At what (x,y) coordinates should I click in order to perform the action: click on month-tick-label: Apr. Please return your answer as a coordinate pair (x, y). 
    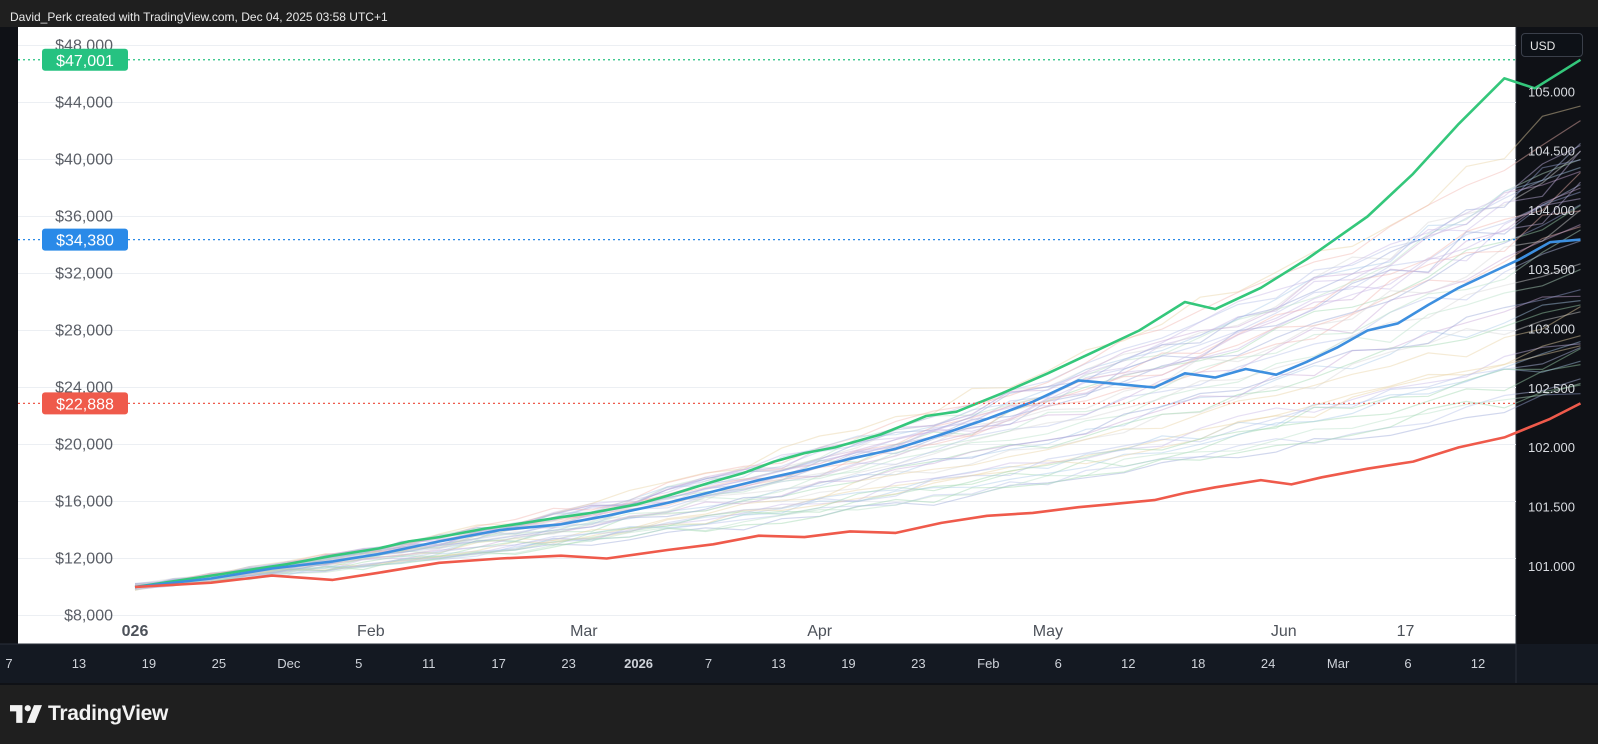
    Looking at the image, I should click on (820, 631).